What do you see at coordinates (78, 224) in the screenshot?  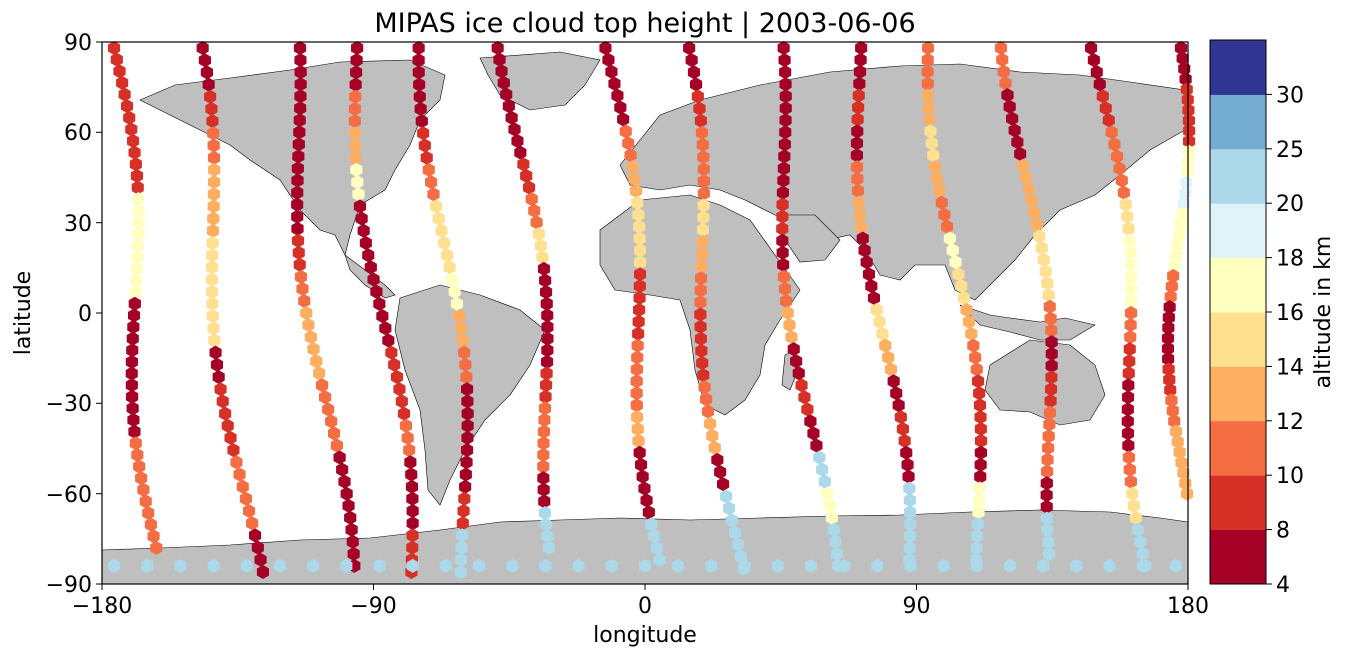 I see `y-tick-label: 30` at bounding box center [78, 224].